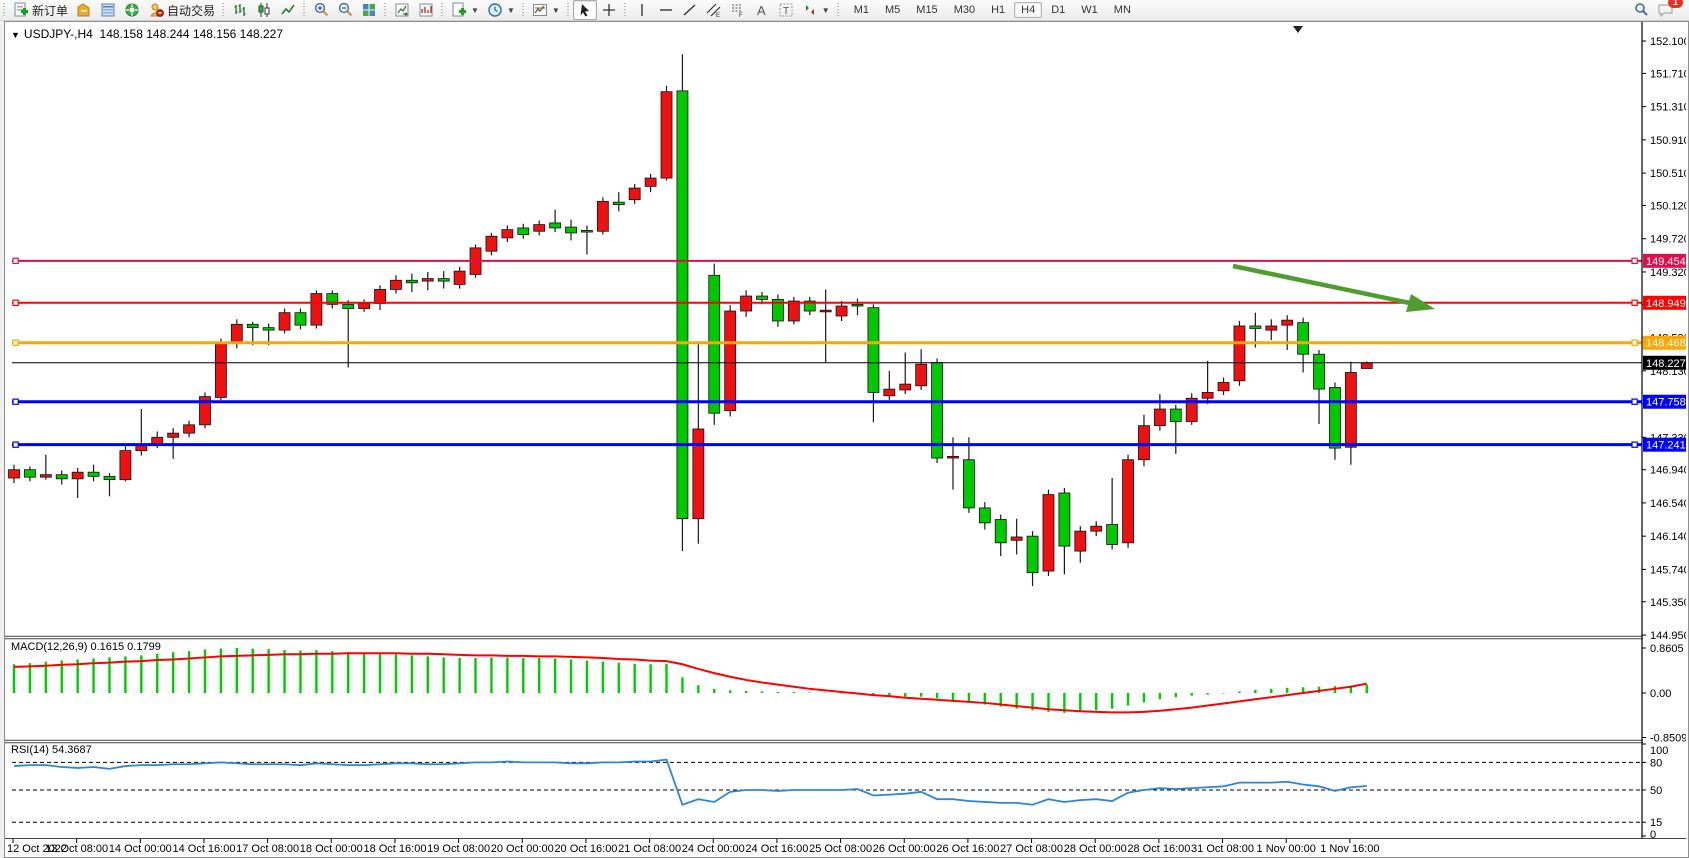  Describe the element at coordinates (893, 10) in the screenshot. I see `timeframe-m5: M5` at that location.